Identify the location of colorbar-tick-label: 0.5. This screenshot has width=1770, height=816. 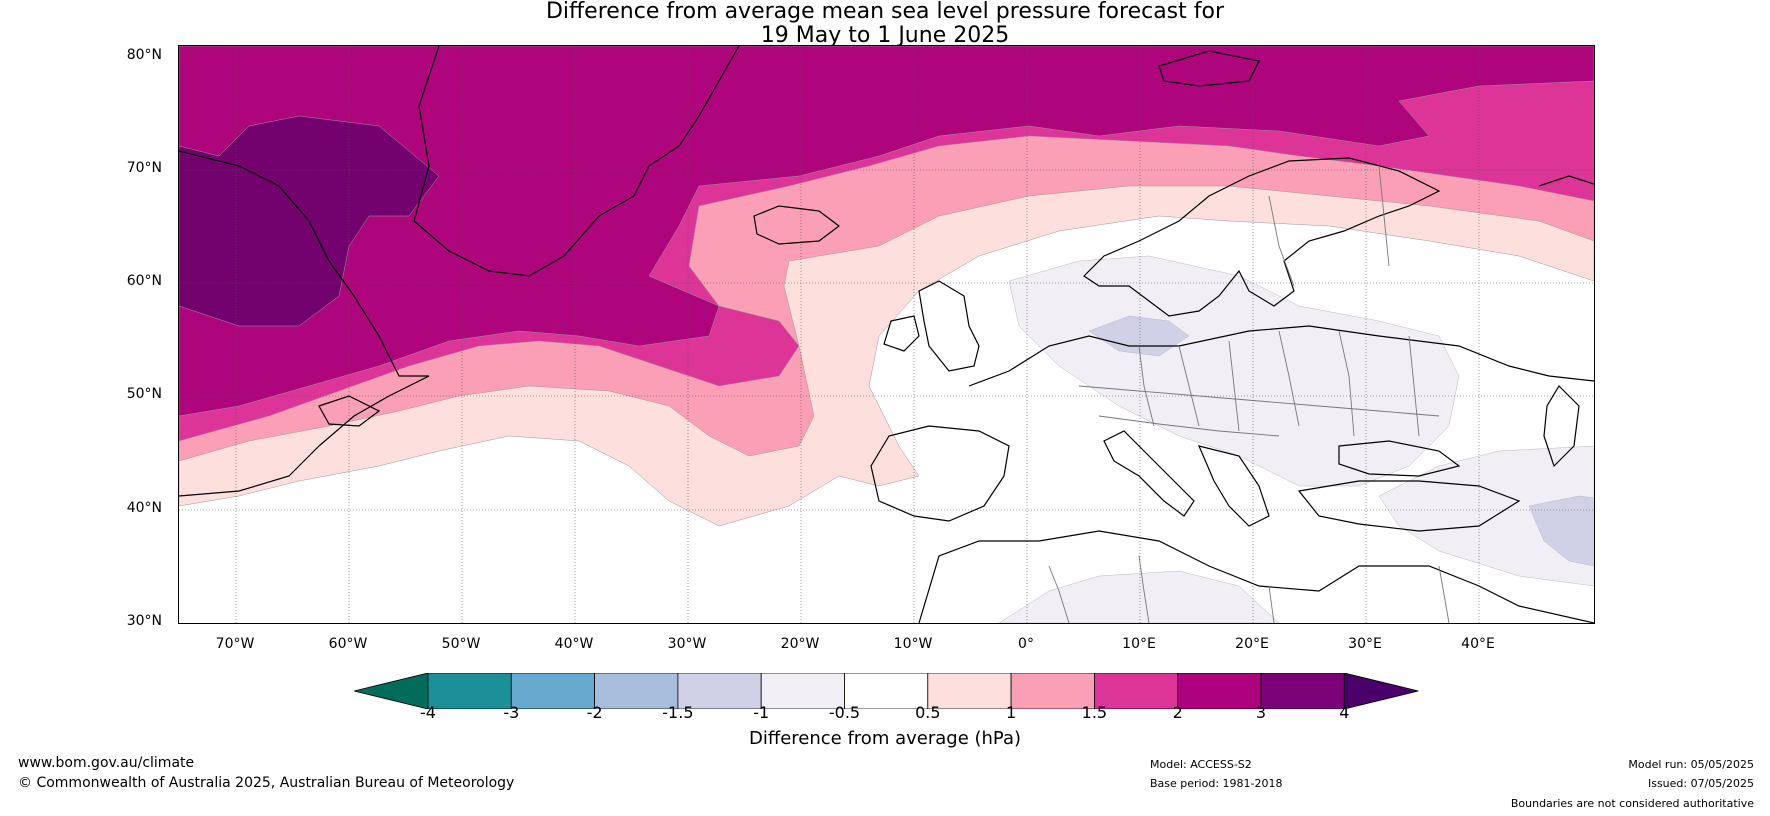
(928, 712).